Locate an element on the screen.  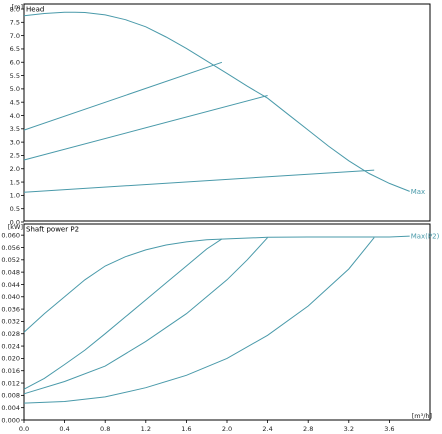
y-tick-label: 0.016 is located at coordinates (10, 371).